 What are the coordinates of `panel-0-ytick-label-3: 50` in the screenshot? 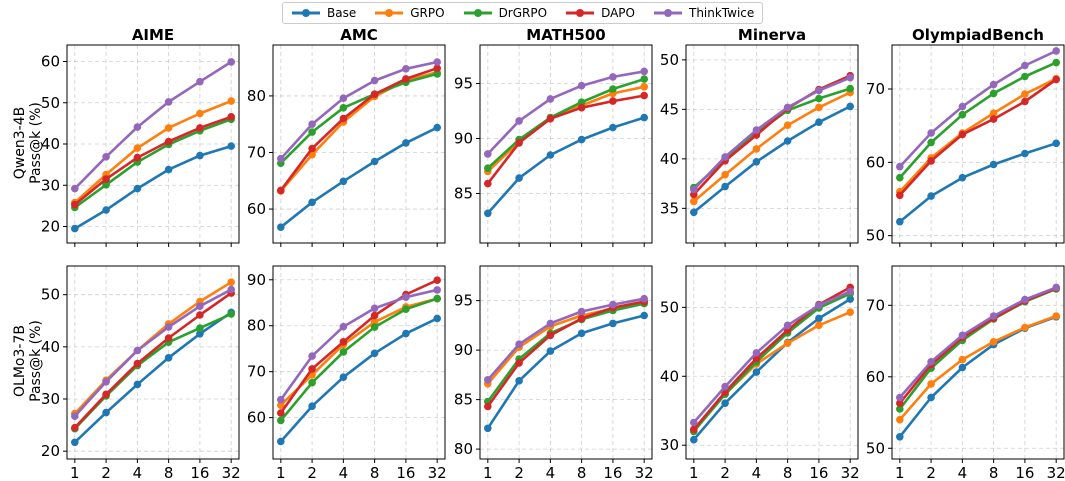 It's located at (50, 103).